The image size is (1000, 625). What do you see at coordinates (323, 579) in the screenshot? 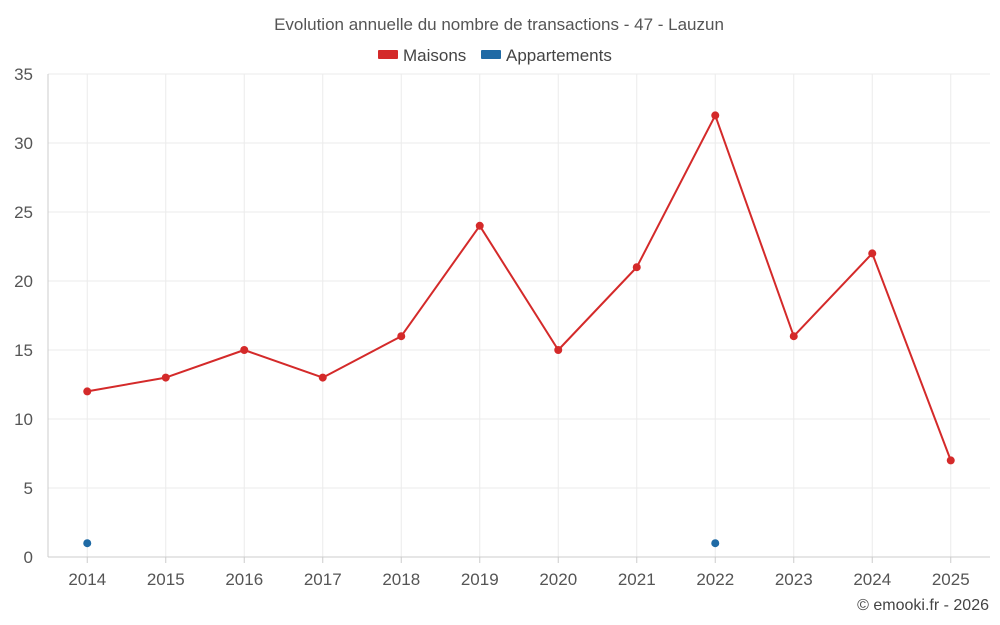
I see `x-tick-label-2017: 2017` at bounding box center [323, 579].